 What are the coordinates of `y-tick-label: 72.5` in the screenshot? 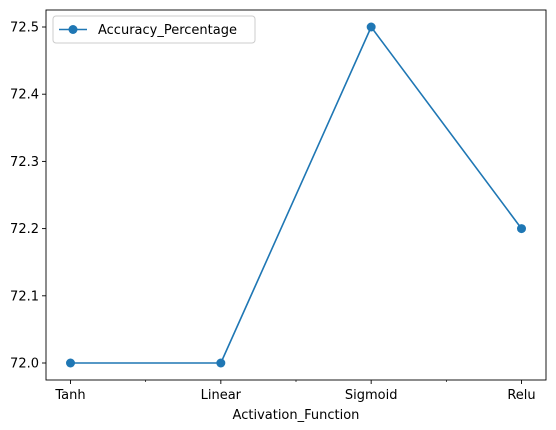 It's located at (24, 28).